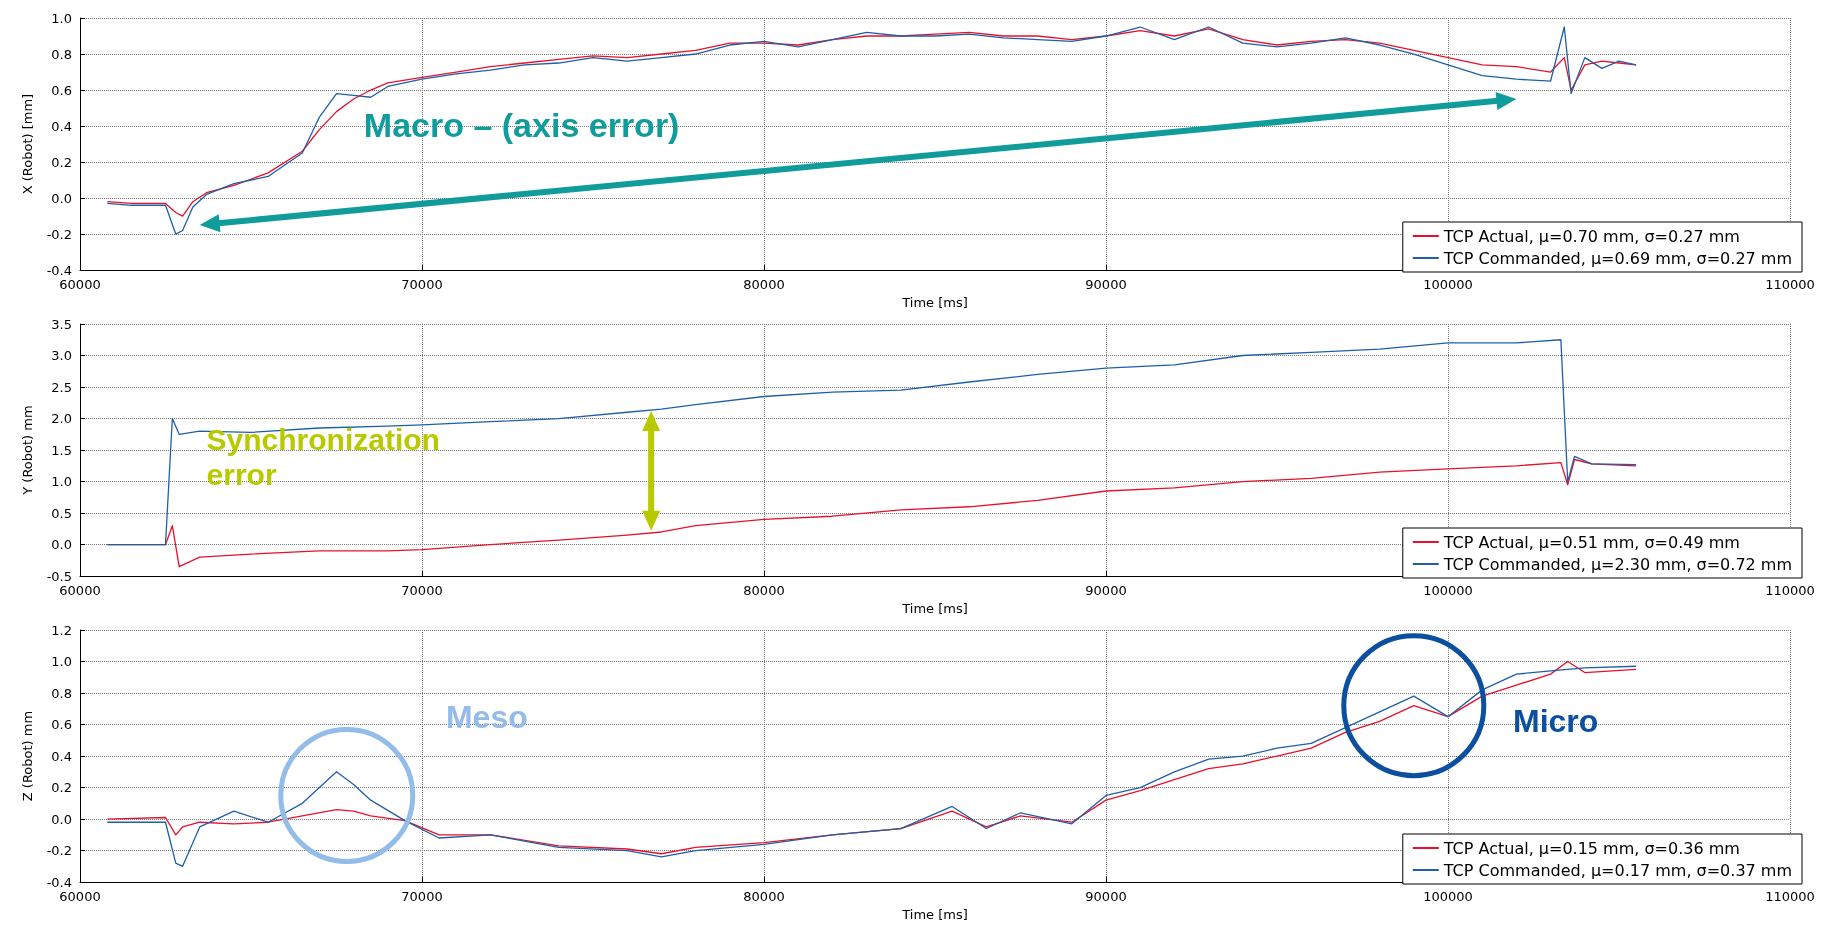  I want to click on legend-label: TCP Actual, μ=0.15 mm, σ=0.36 mm, so click(1591, 848).